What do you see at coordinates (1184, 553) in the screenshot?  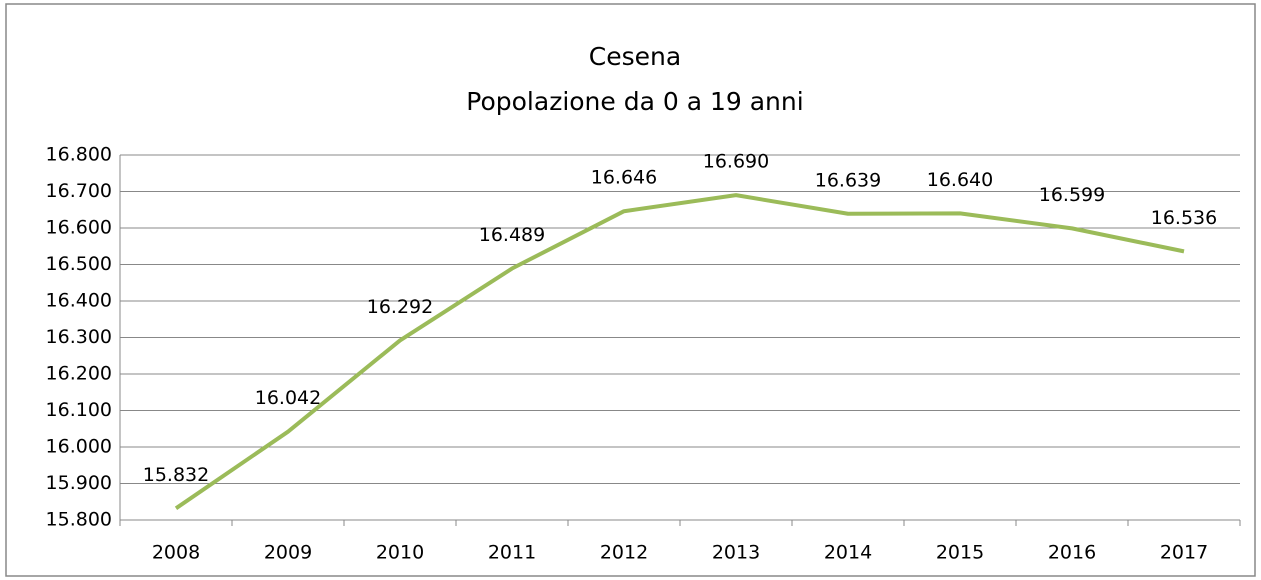 I see `x-tick-label: 2017` at bounding box center [1184, 553].